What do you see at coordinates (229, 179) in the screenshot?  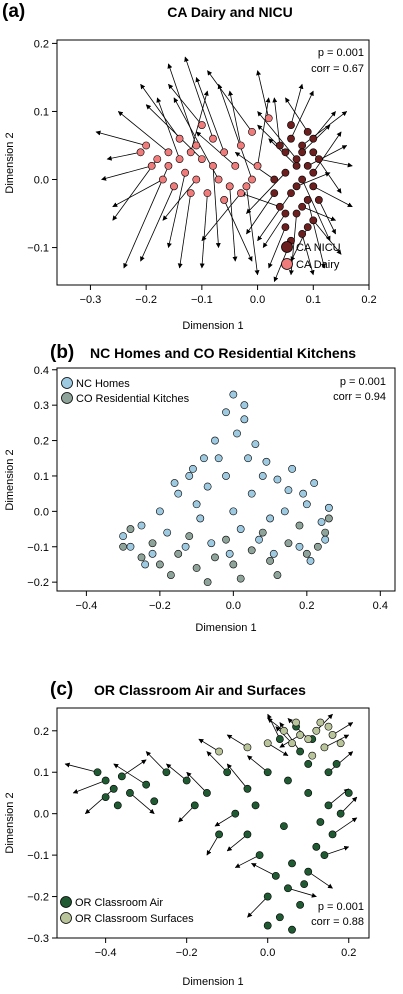 I see `panel-a-points` at bounding box center [229, 179].